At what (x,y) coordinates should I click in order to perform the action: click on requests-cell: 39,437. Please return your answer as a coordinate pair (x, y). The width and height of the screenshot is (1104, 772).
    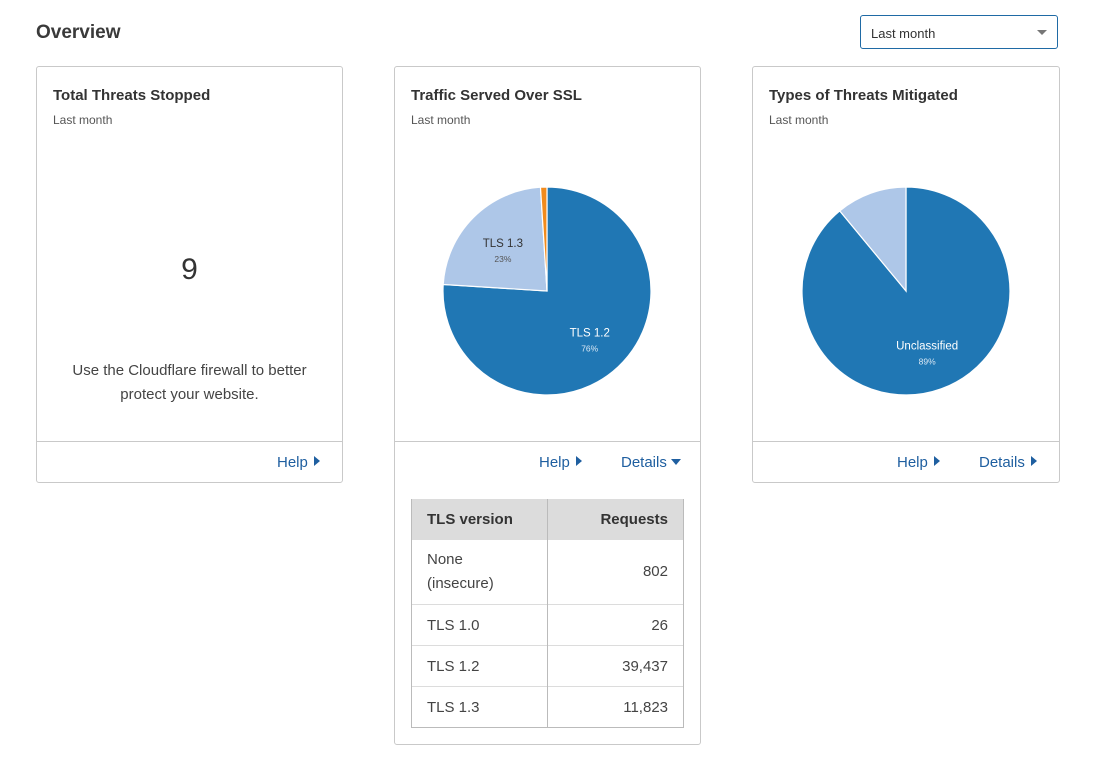
    Looking at the image, I should click on (615, 666).